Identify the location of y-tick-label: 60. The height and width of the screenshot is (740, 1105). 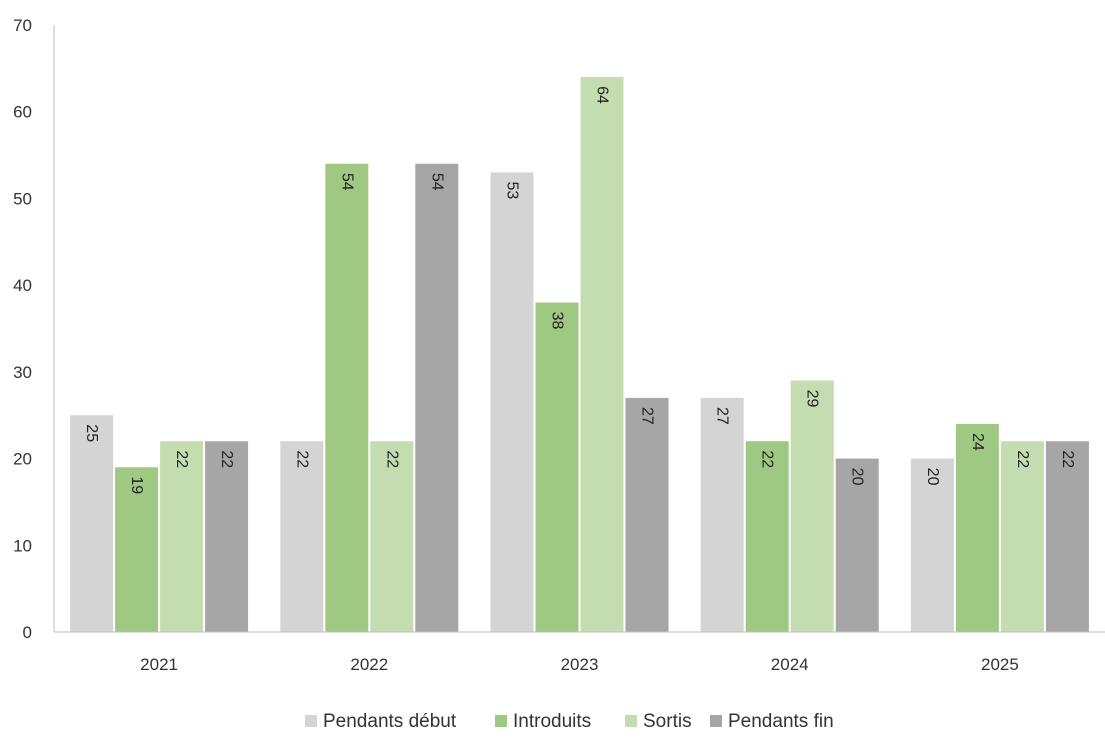
(22, 112).